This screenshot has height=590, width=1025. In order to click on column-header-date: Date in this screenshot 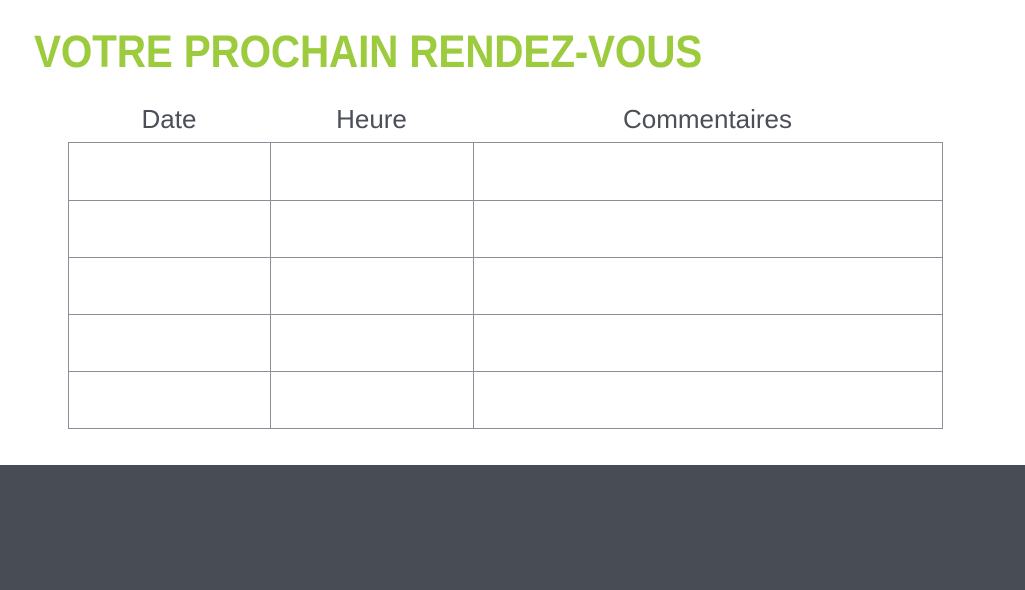, I will do `click(169, 119)`.